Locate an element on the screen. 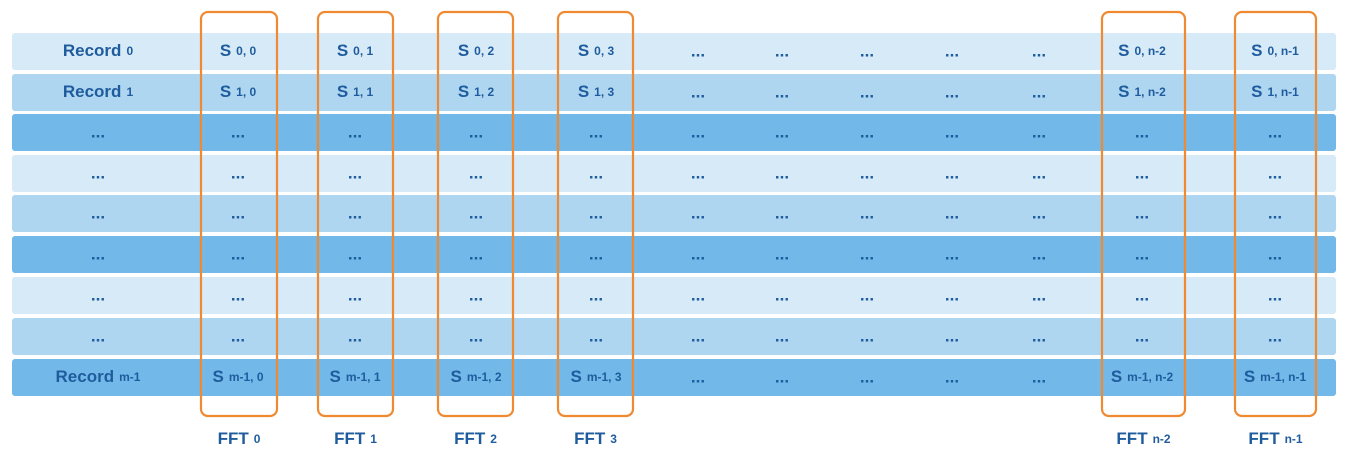 This screenshot has width=1349, height=457. cell: S 1, 0 is located at coordinates (238, 91).